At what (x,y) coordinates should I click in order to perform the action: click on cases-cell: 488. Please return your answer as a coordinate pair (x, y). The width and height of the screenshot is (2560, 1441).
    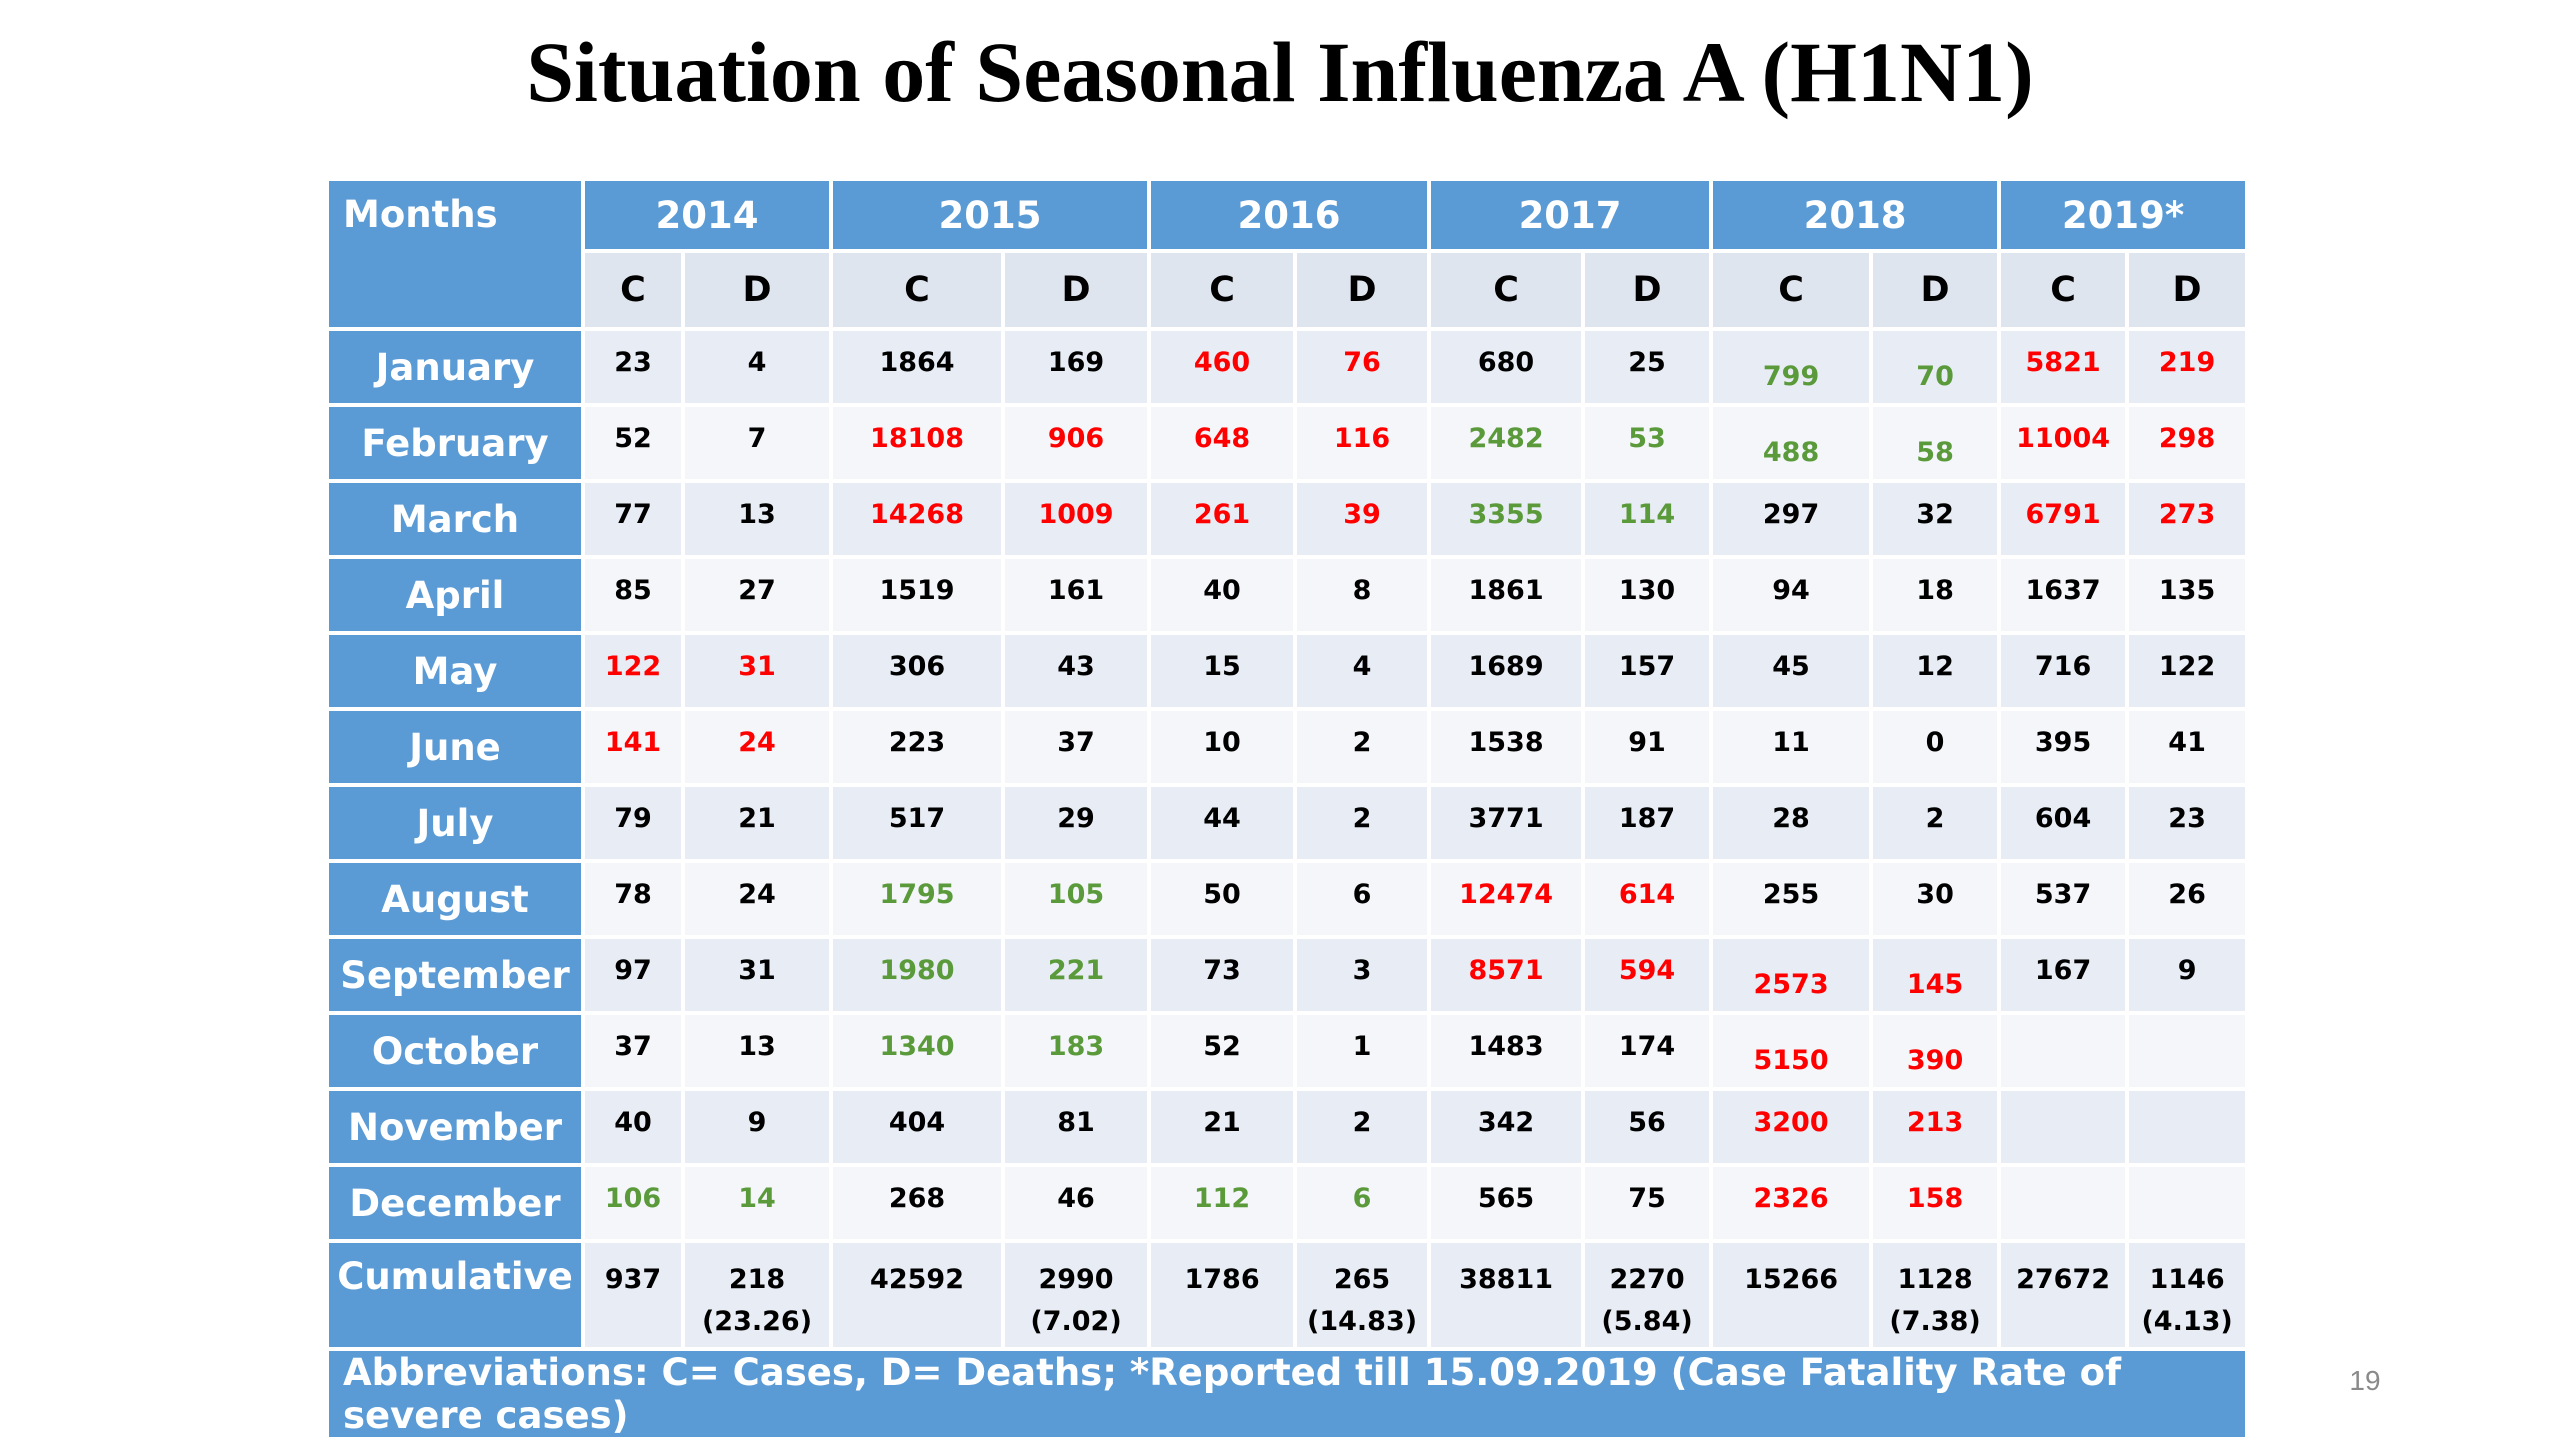
    Looking at the image, I should click on (1791, 443).